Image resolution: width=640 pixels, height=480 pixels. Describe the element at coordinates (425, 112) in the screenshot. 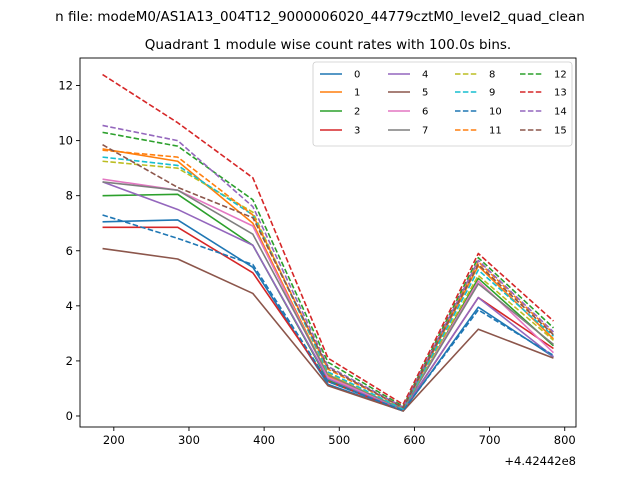

I see `legend-label-6: 6` at that location.